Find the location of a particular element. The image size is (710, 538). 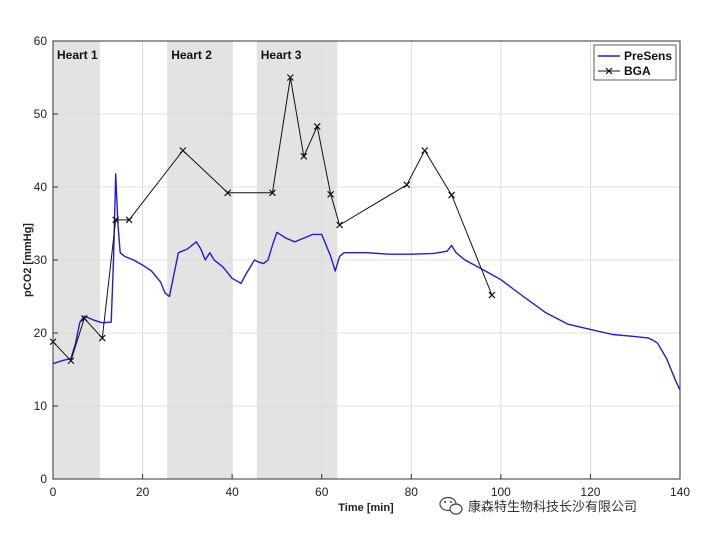

x-tick-label: 140 is located at coordinates (680, 492).